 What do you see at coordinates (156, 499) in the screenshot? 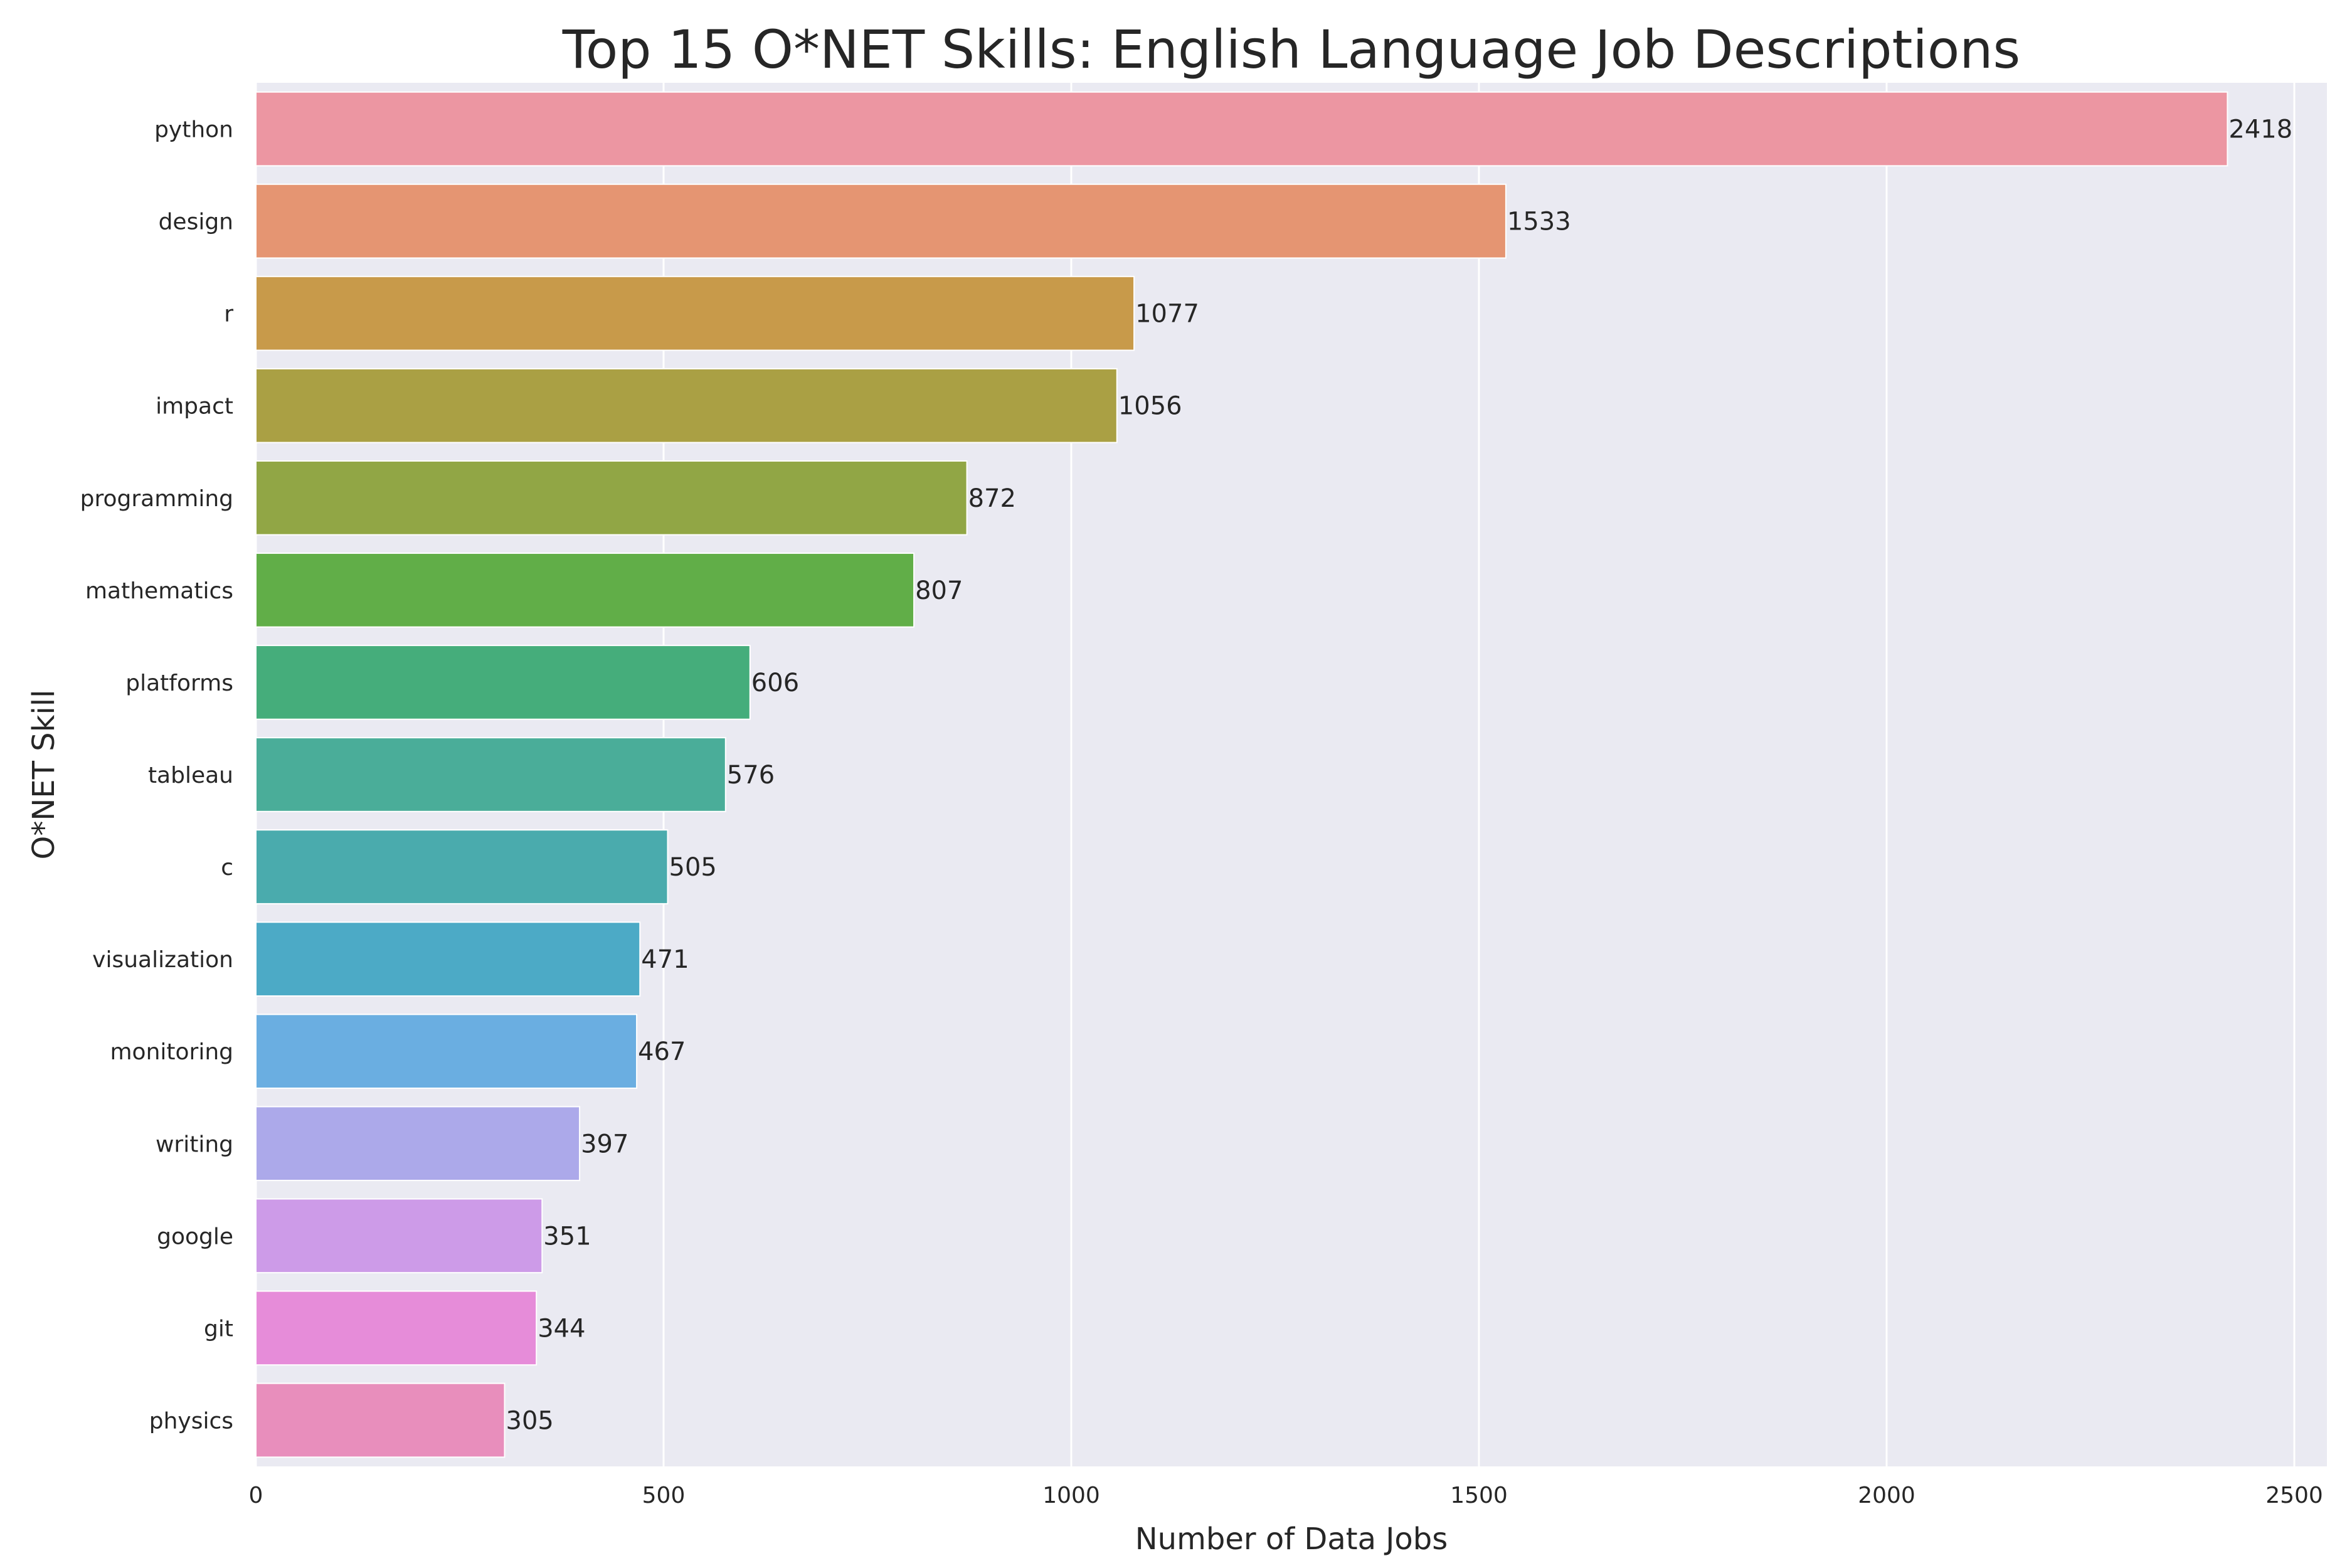
I see `y-tick-label: programming` at bounding box center [156, 499].